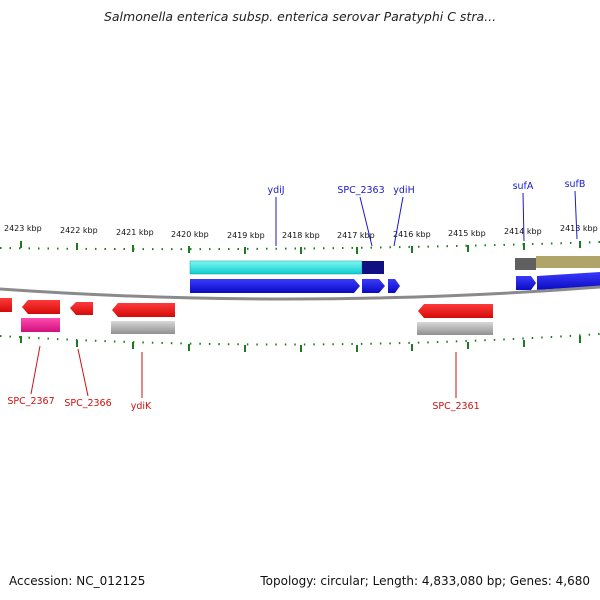 This screenshot has width=600, height=600. Describe the element at coordinates (275, 286) in the screenshot. I see `cds-ydiJ` at that location.